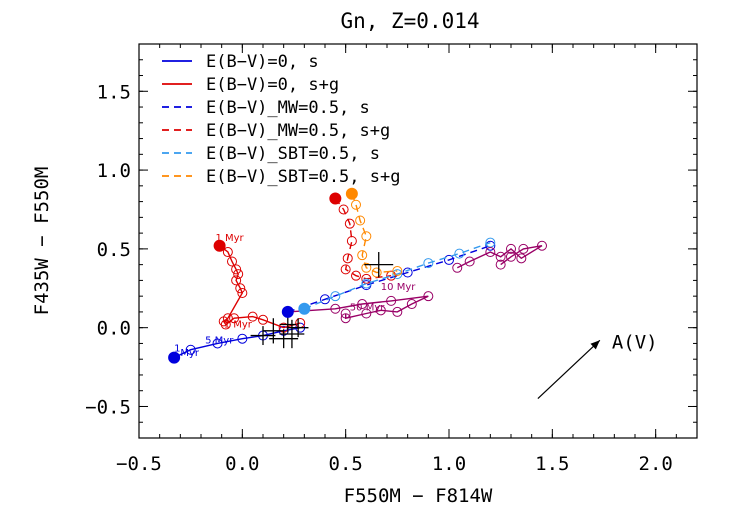 This screenshot has height=528, width=739. I want to click on age-annotation: Myr, so click(190, 353).